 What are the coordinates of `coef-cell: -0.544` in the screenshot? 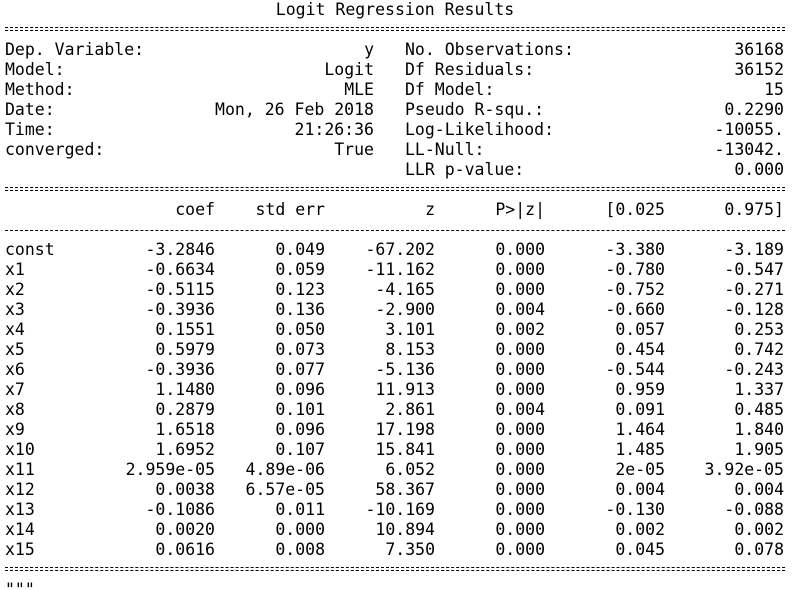 It's located at (635, 369).